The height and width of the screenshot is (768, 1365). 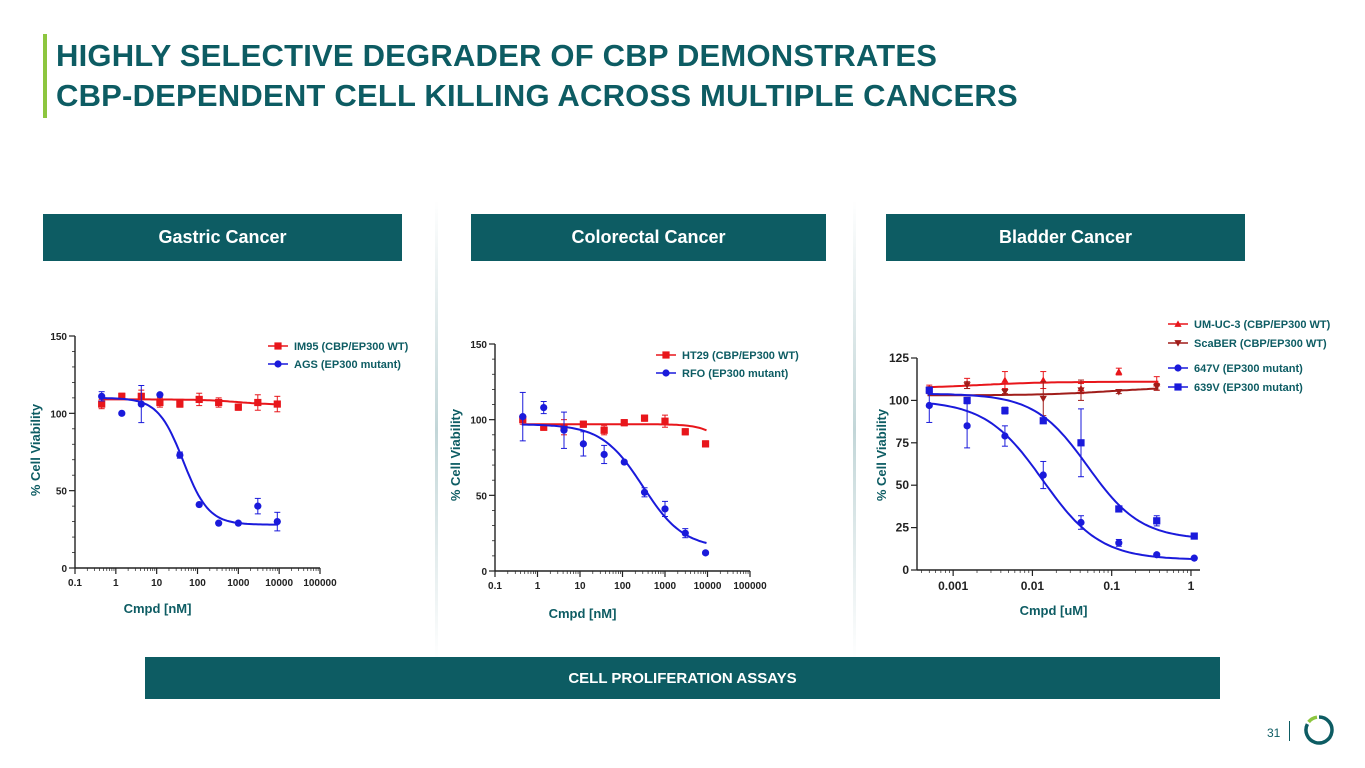 What do you see at coordinates (665, 586) in the screenshot?
I see `x-tick-label: 1000` at bounding box center [665, 586].